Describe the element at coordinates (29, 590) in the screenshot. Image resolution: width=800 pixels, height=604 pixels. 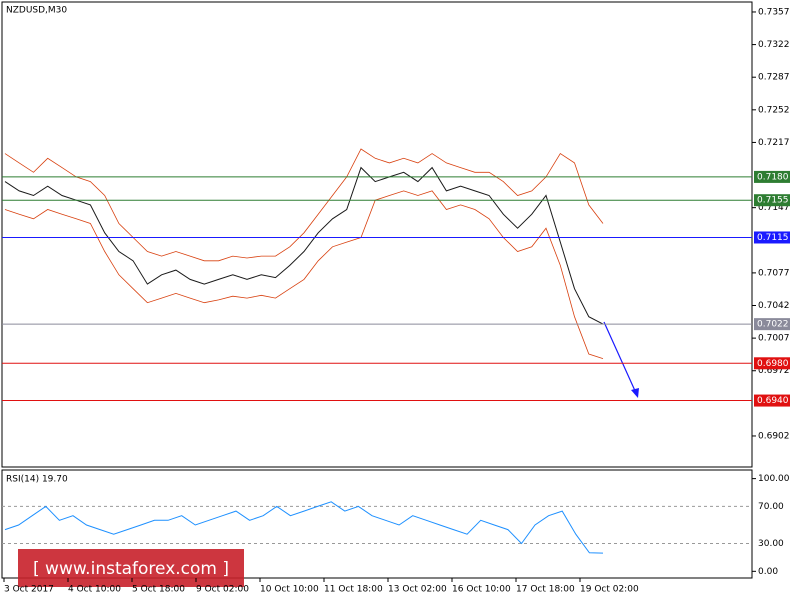
I see `x-tick-label: 3 Oct 2017` at that location.